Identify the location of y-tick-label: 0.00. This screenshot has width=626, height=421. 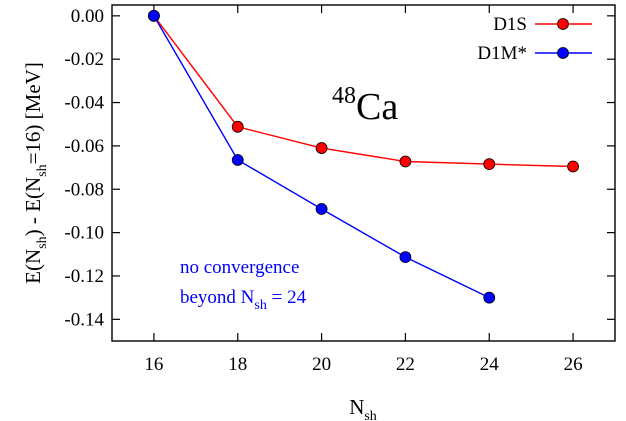
(87, 16).